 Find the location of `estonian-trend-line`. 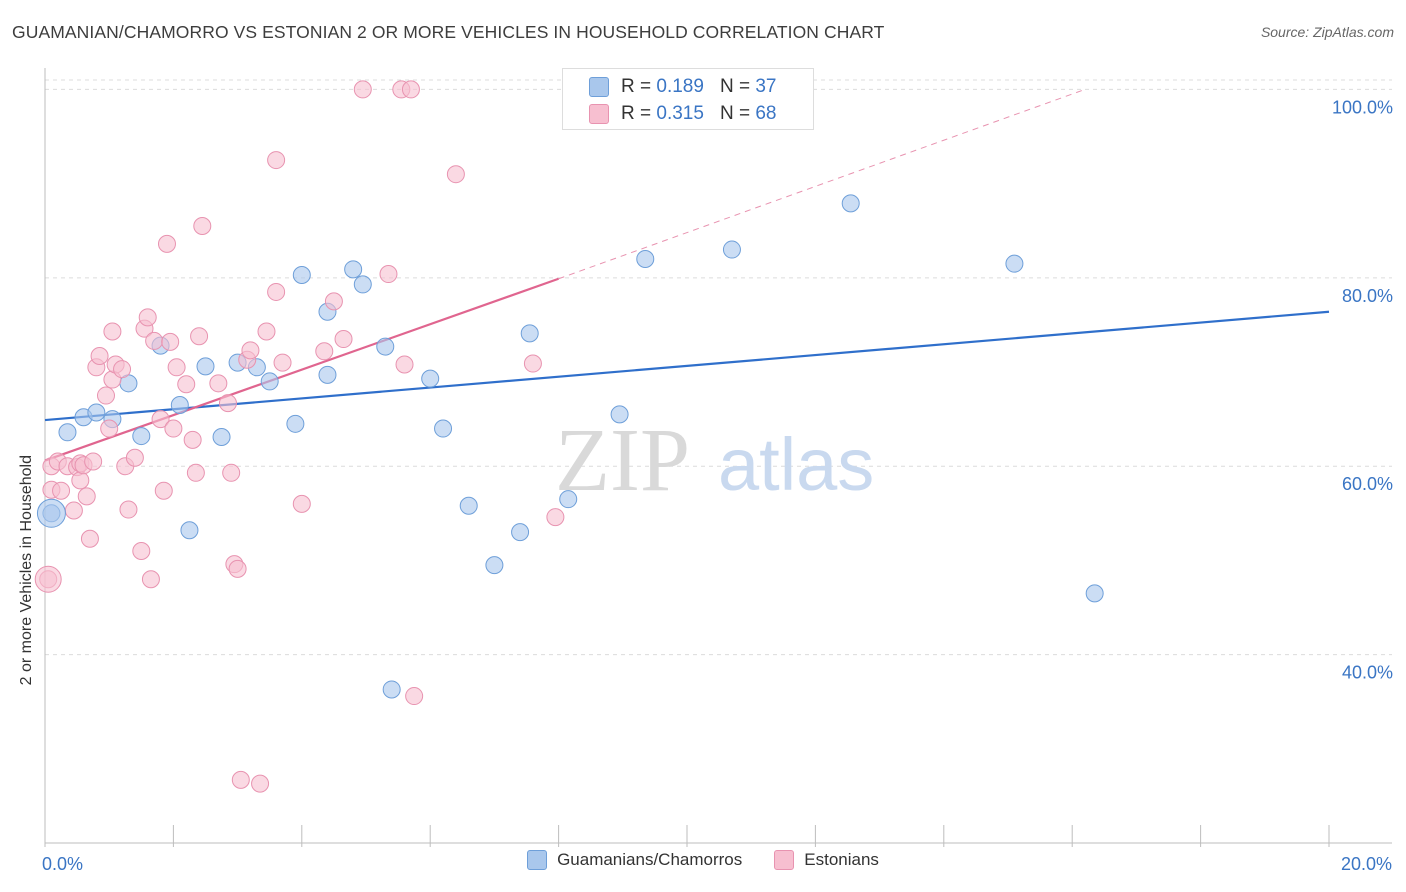

estonian-trend-line is located at coordinates (301, 369).